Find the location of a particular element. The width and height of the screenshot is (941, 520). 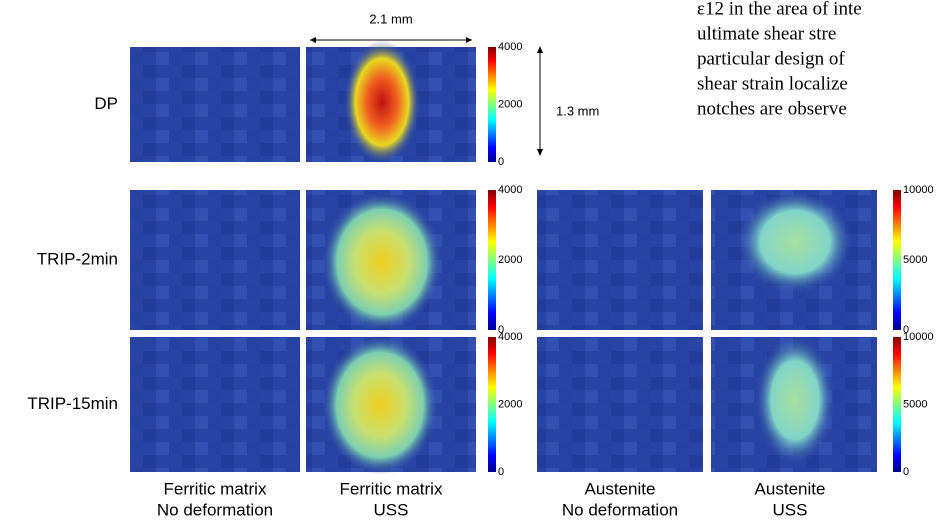

row-label: TRIP-15min is located at coordinates (72, 403).